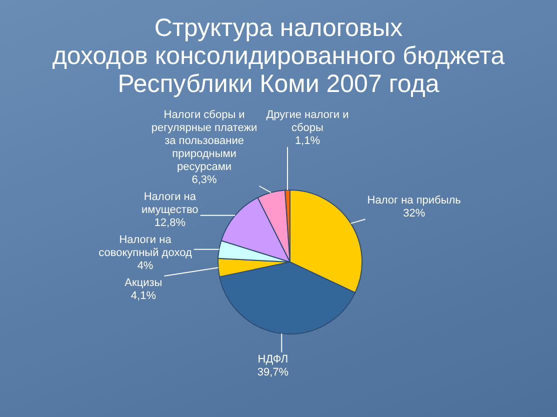  Describe the element at coordinates (170, 223) in the screenshot. I see `data-label: 12,8%` at that location.